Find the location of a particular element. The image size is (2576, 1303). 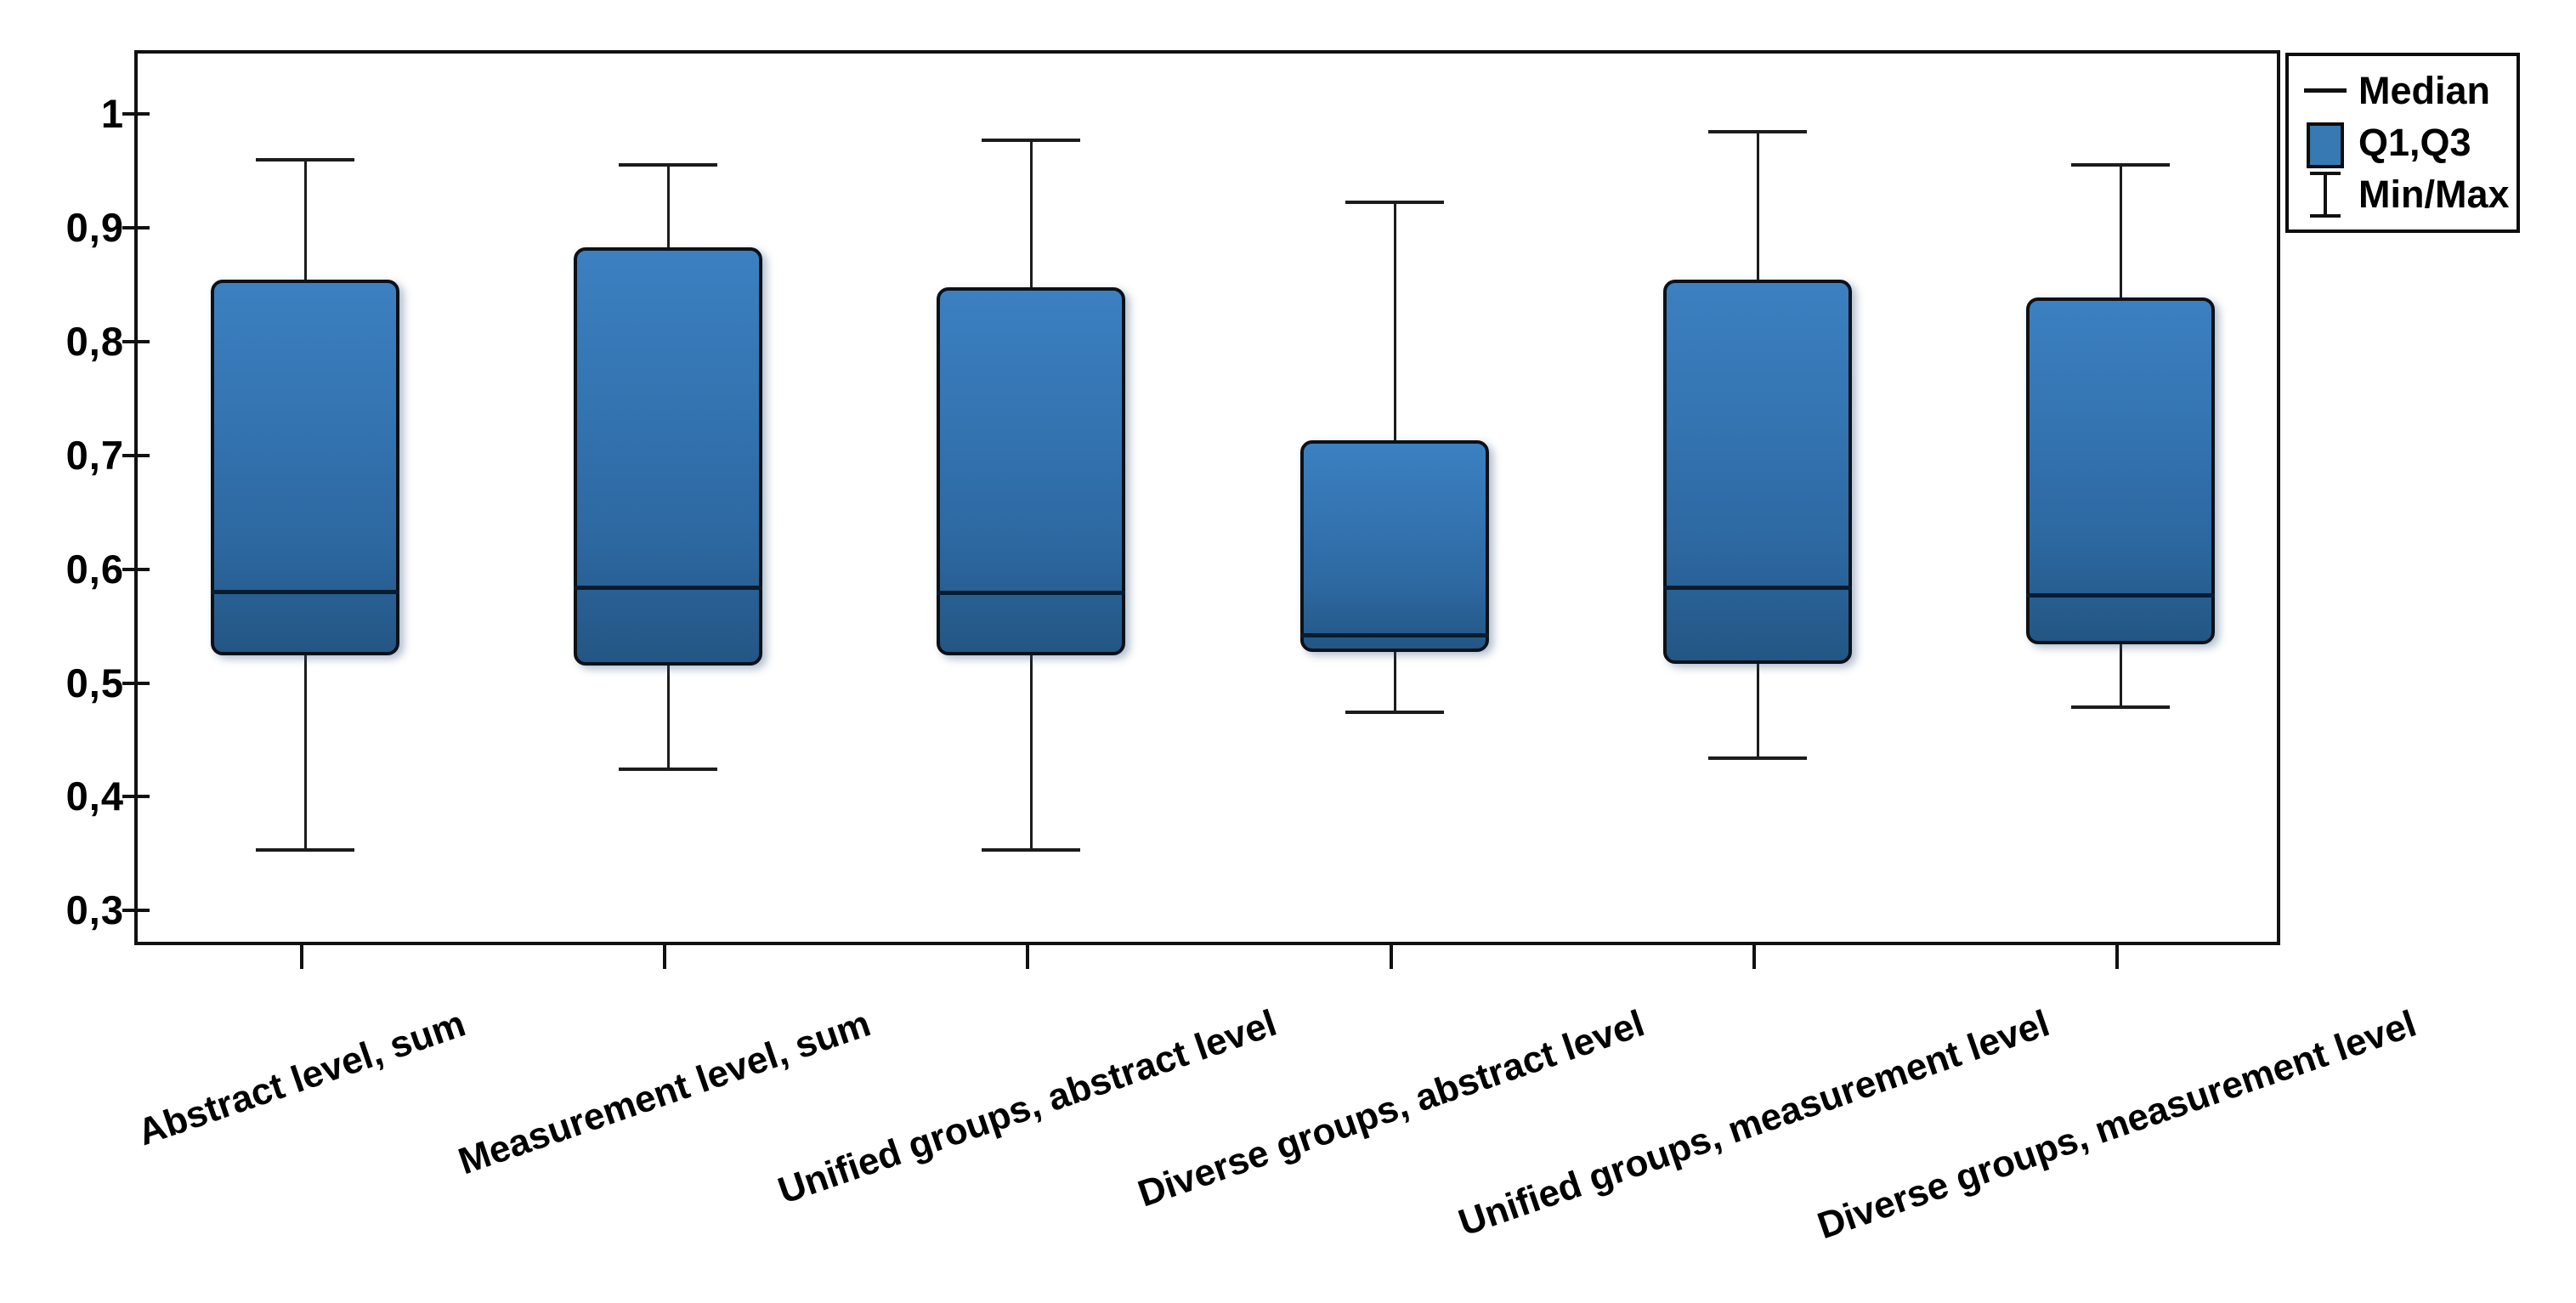

legend-item-median: Median is located at coordinates (2409, 90).